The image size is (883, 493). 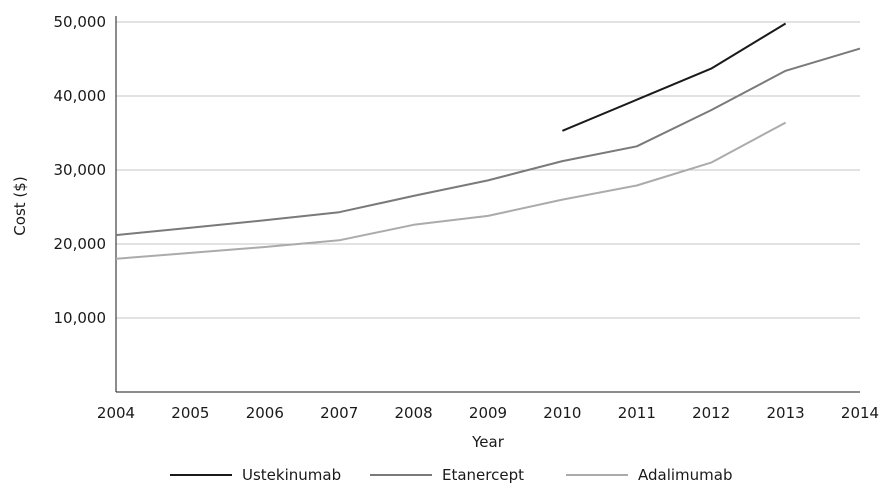 What do you see at coordinates (20, 205) in the screenshot?
I see `y-axis-title: Cost ($)` at bounding box center [20, 205].